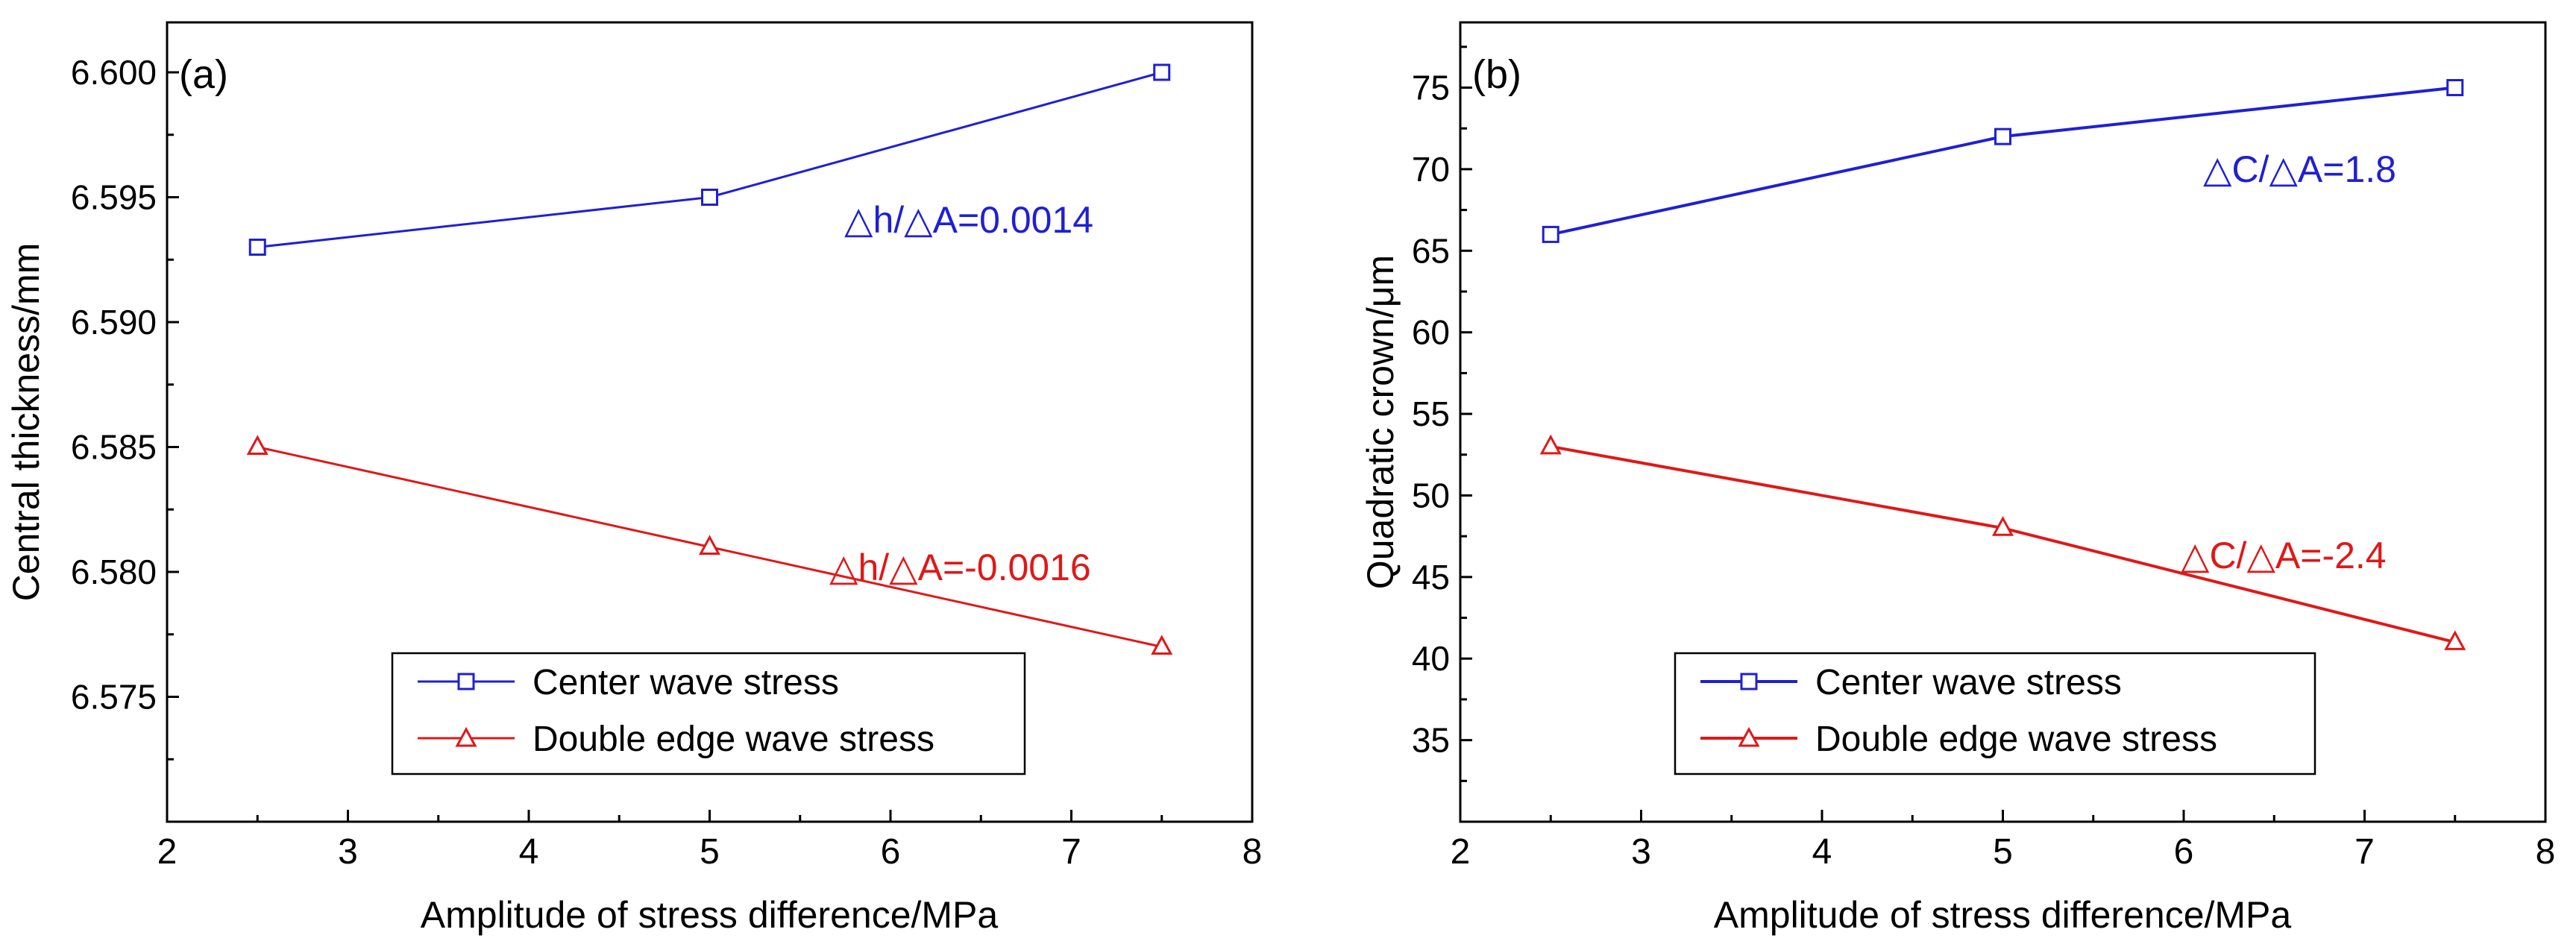 The width and height of the screenshot is (2576, 944). I want to click on y-tick-label: 6.580, so click(114, 572).